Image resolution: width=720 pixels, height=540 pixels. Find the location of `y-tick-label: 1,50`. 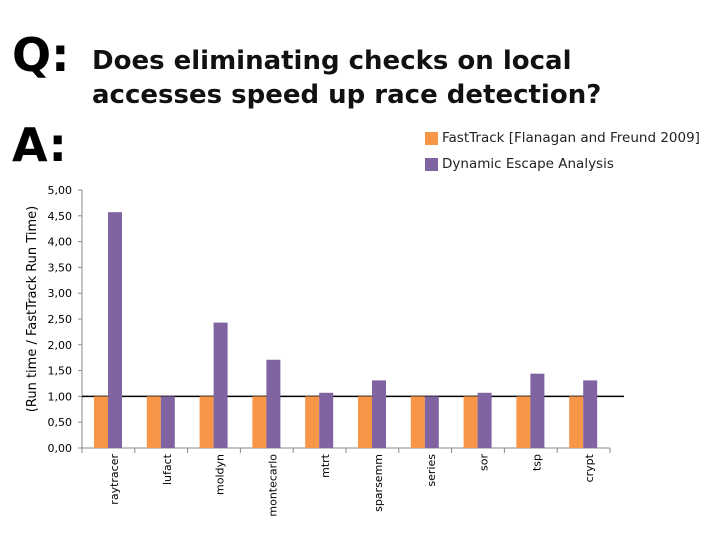

y-tick-label: 1,50 is located at coordinates (60, 371).